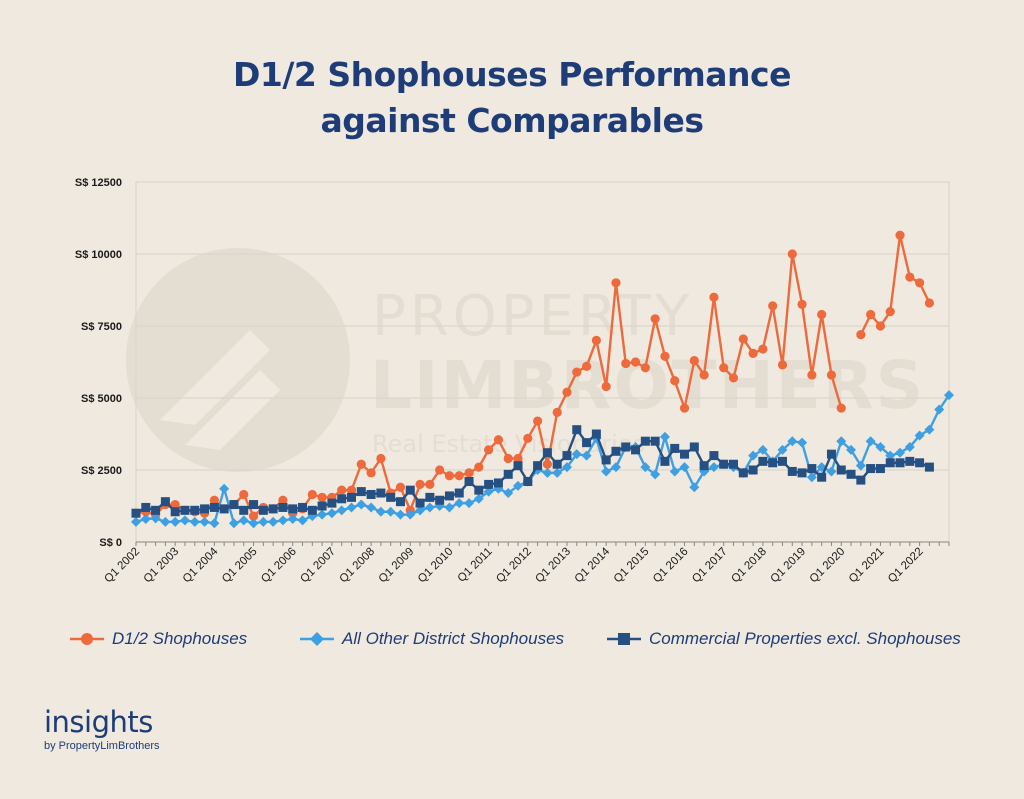 This screenshot has height=799, width=1024. Describe the element at coordinates (87, 639) in the screenshot. I see `legend-marker-circle-icon` at that location.